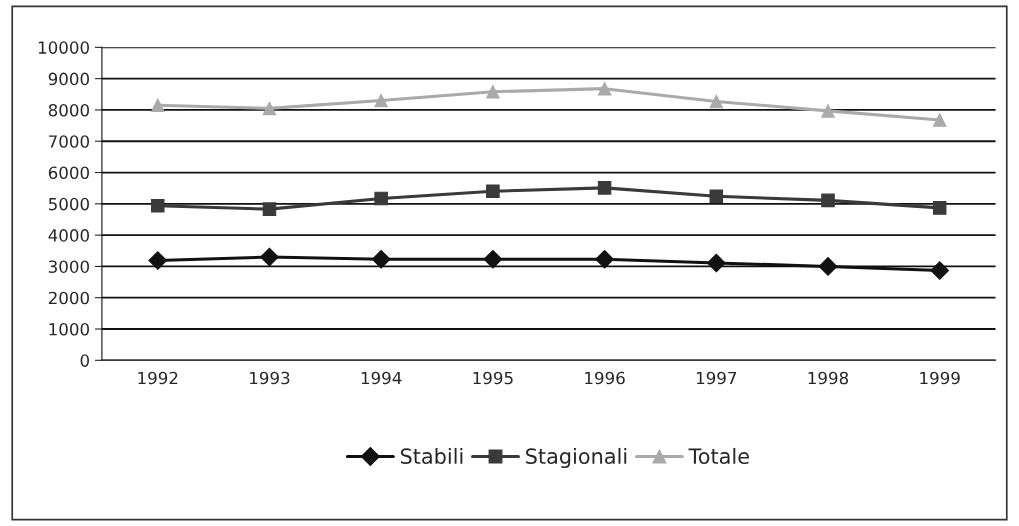 The width and height of the screenshot is (1019, 526). I want to click on y-tick-label: 10000, so click(63, 47).